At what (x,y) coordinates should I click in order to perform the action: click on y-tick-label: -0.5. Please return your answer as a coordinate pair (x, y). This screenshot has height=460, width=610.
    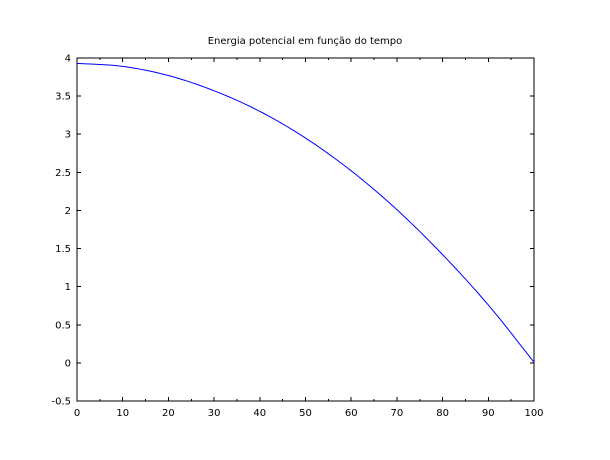
    Looking at the image, I should click on (61, 402).